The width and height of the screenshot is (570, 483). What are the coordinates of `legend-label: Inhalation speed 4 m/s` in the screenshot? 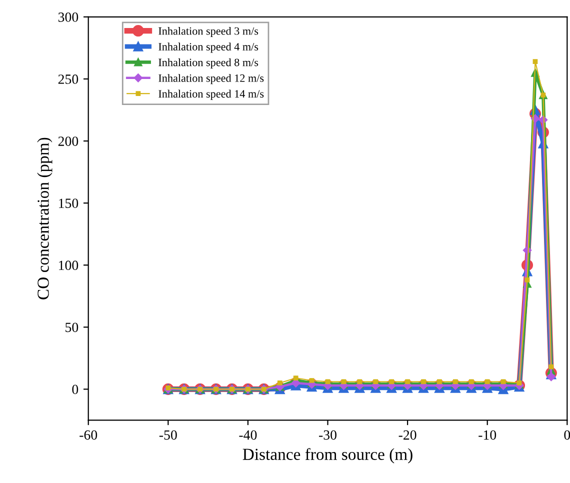 It's located at (208, 47).